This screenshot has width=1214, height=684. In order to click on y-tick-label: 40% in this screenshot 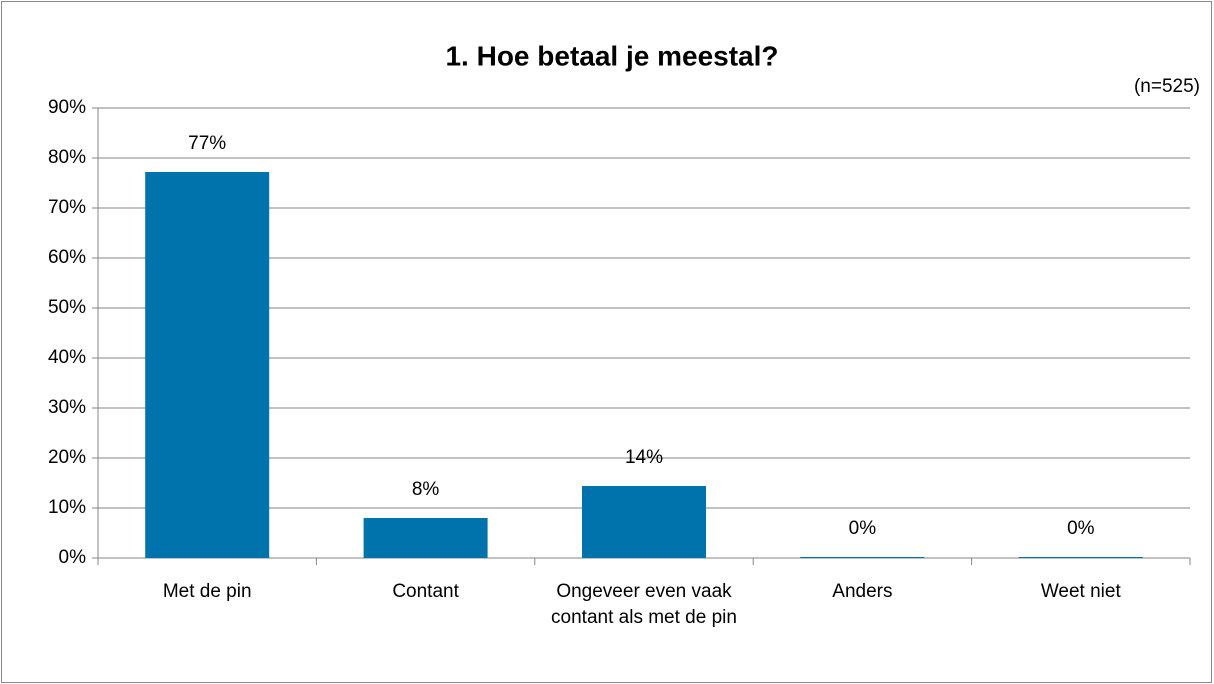, I will do `click(67, 357)`.